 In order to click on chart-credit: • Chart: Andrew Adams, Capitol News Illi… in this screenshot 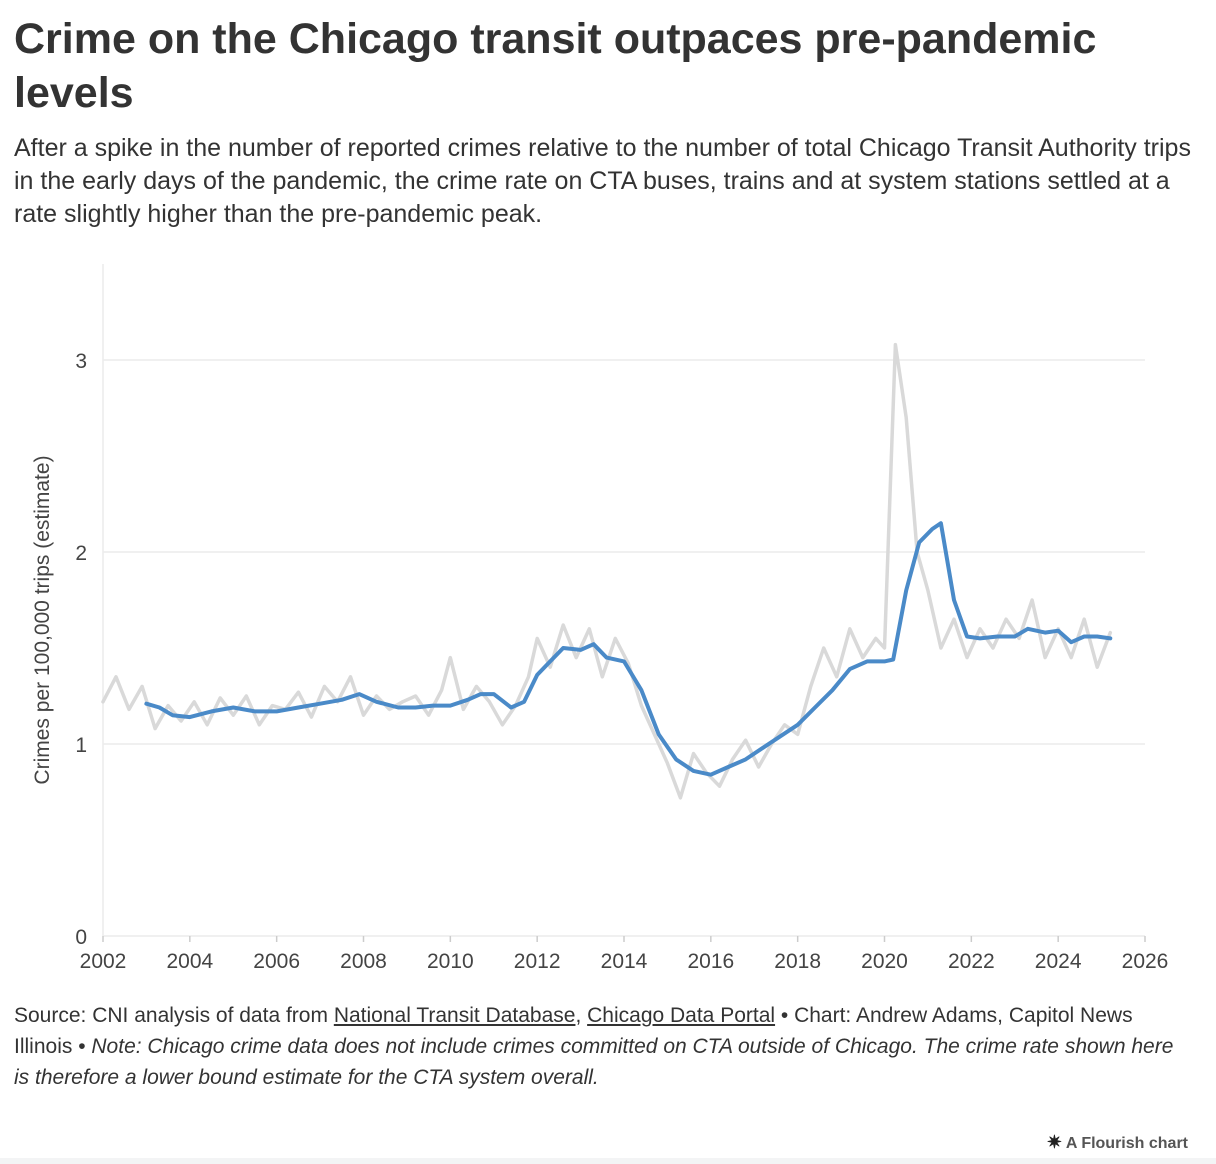, I will do `click(573, 1031)`.